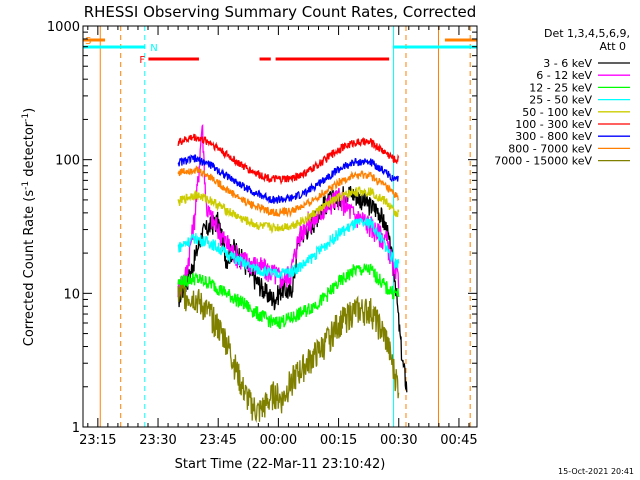 The width and height of the screenshot is (640, 480). What do you see at coordinates (560, 100) in the screenshot?
I see `legend-label-3: 25 - 50 keV` at bounding box center [560, 100].